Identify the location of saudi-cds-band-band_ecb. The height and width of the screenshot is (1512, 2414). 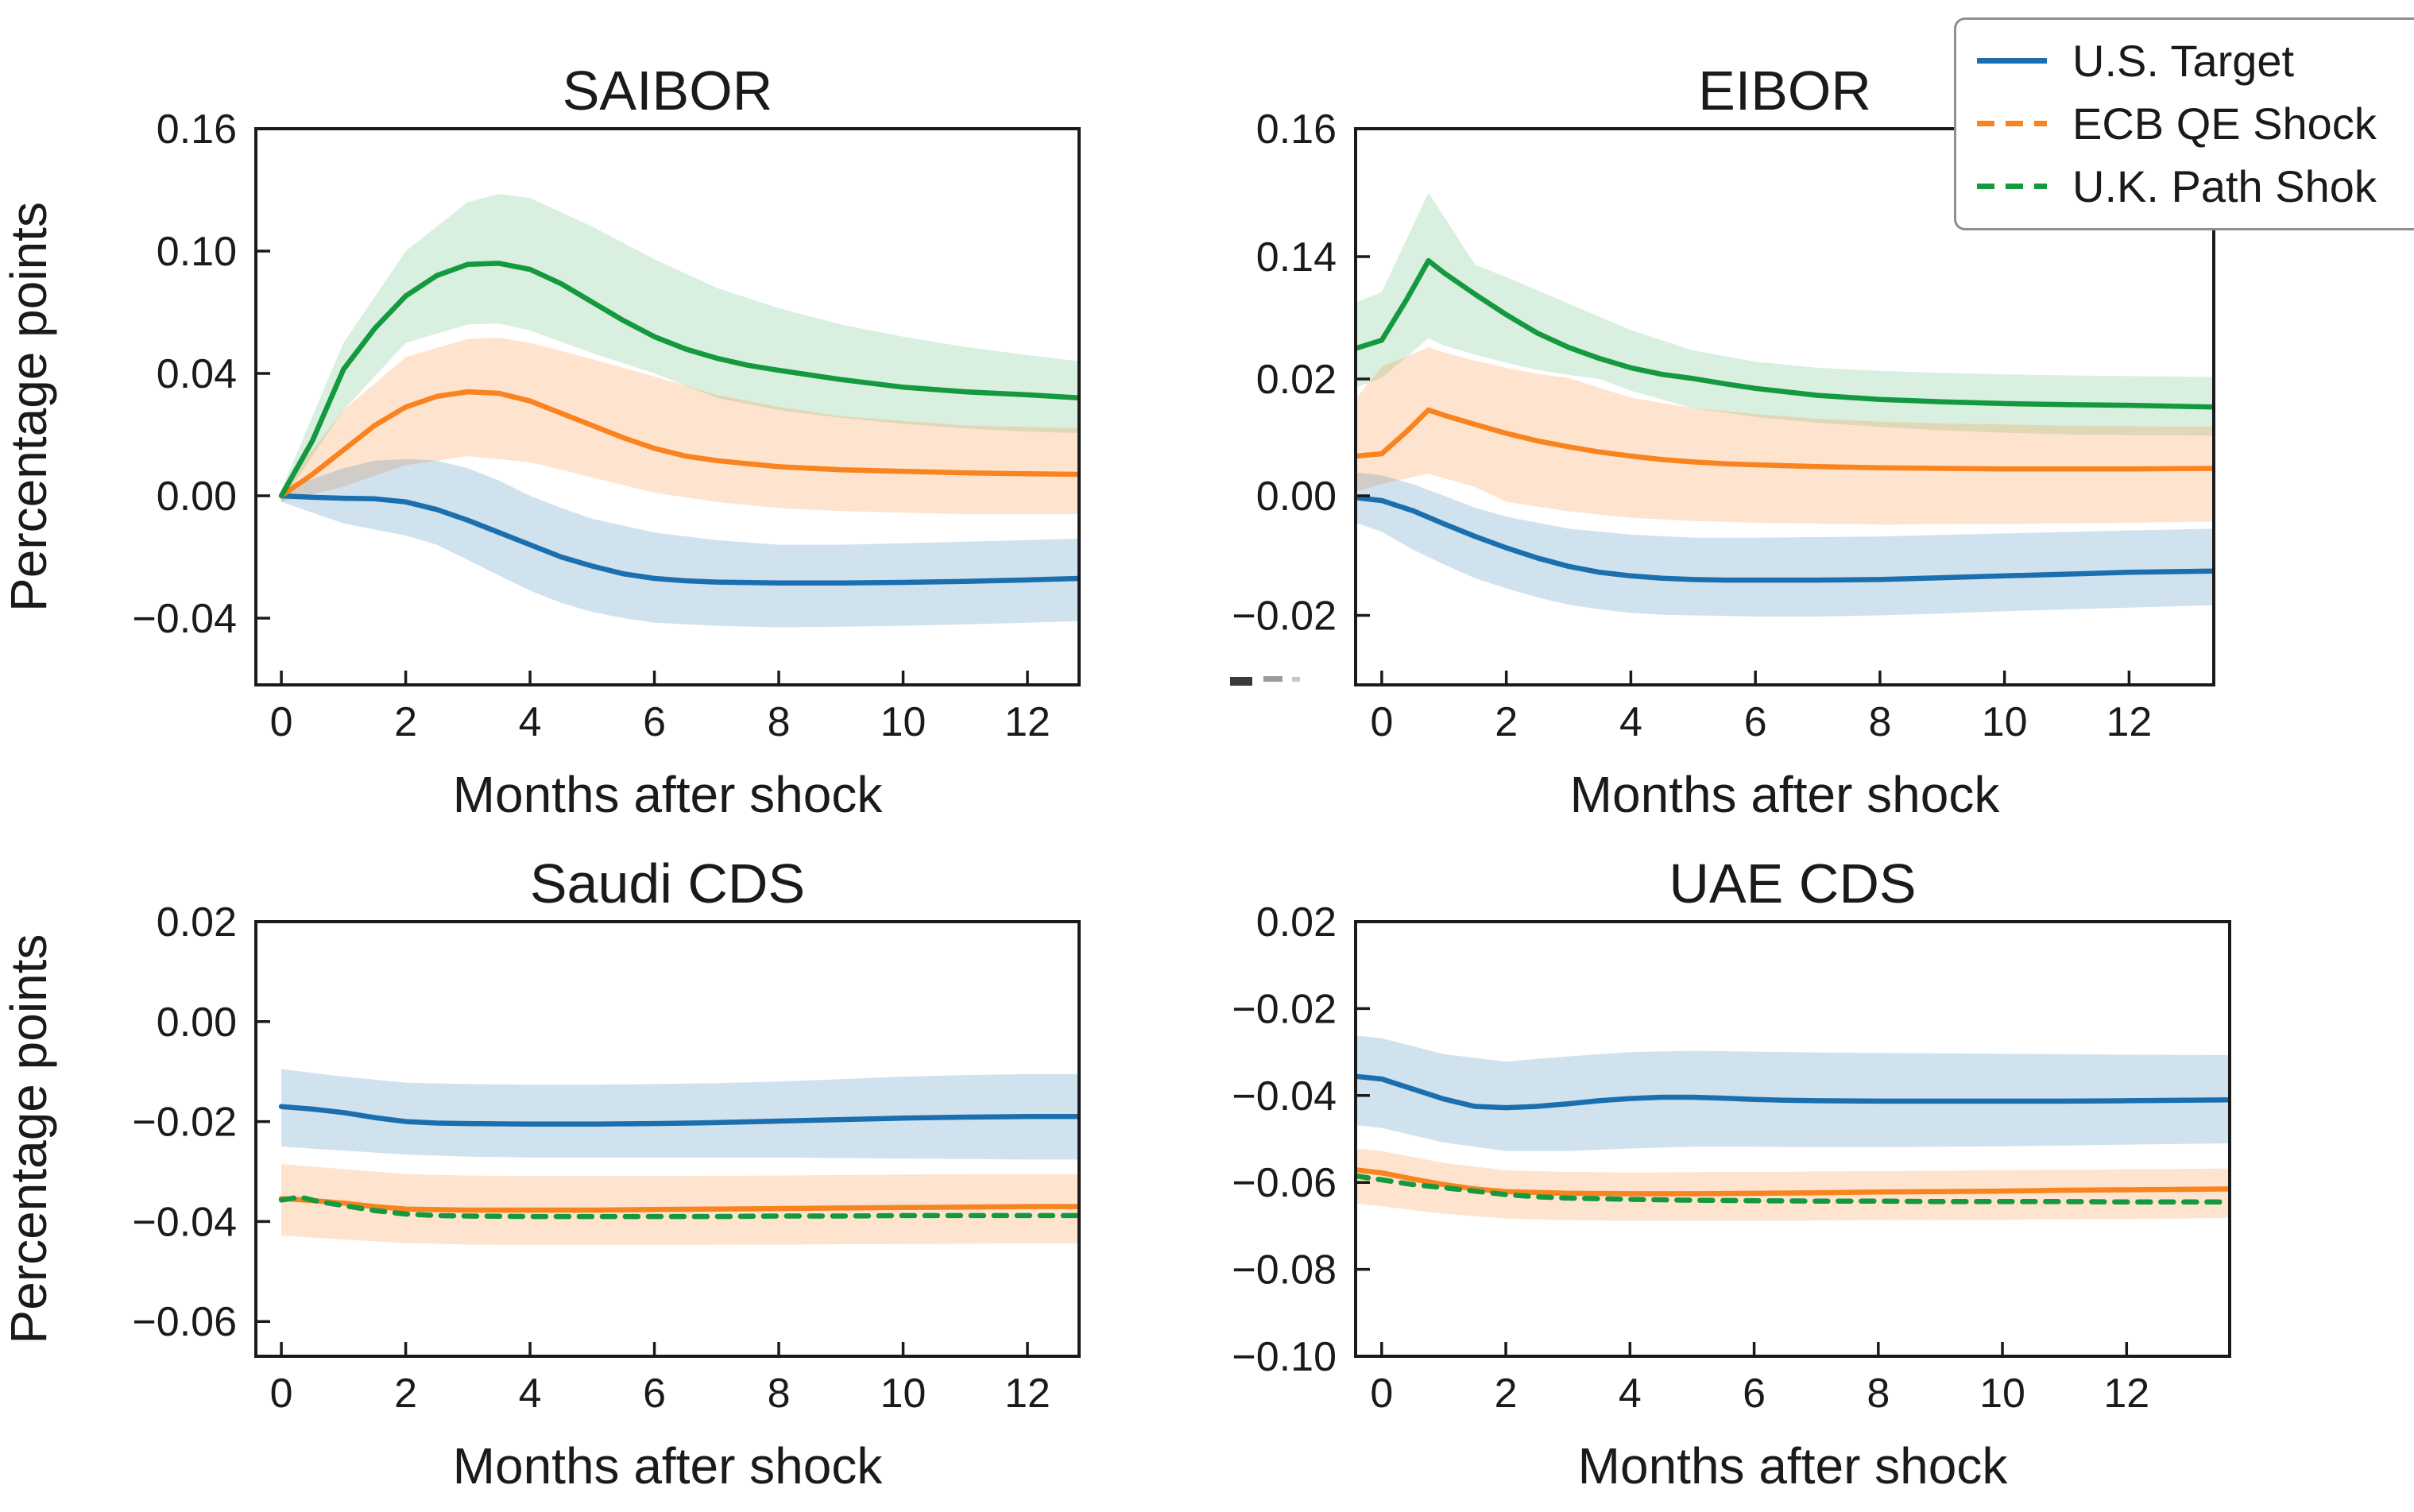
(680, 1204).